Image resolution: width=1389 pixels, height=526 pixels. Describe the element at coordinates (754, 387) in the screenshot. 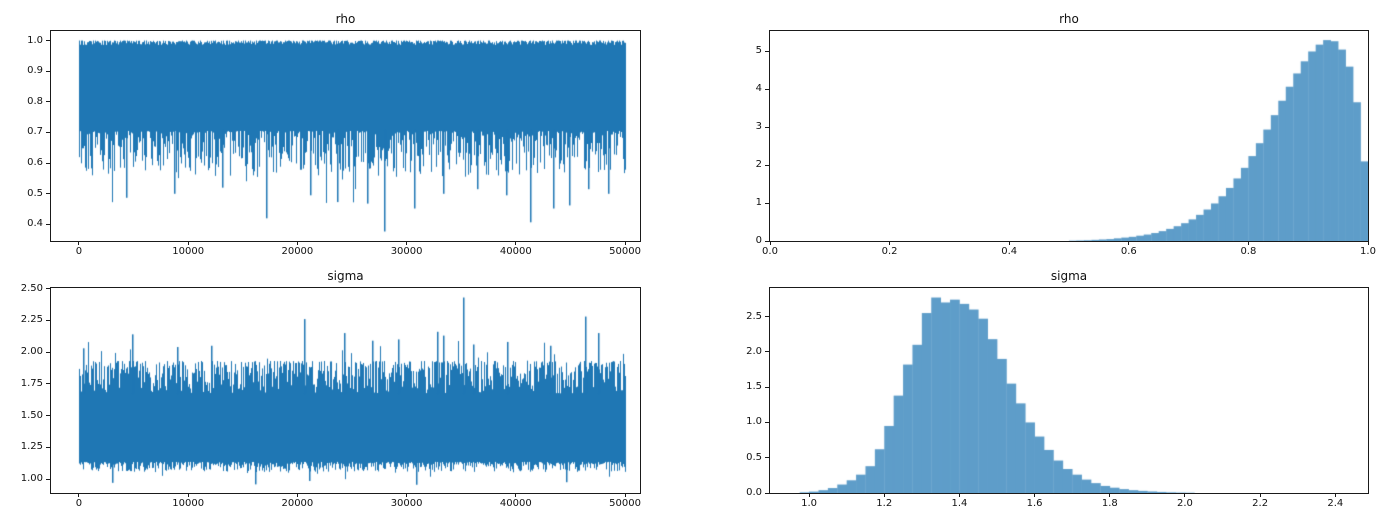

I see `y-tick-label: 1.5` at that location.